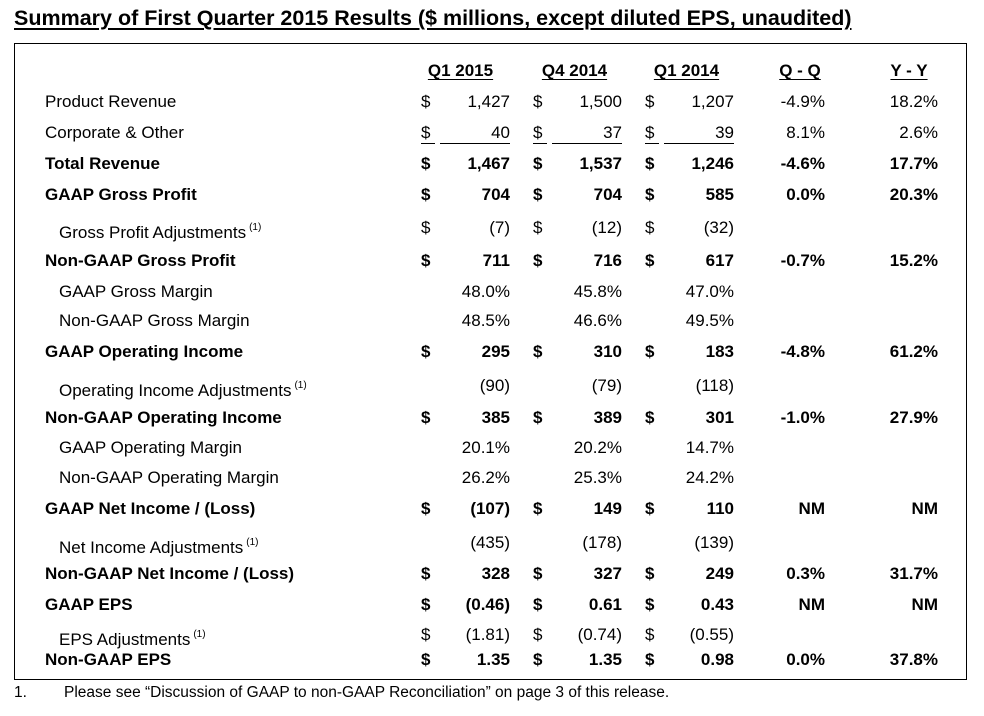 The height and width of the screenshot is (716, 984). Describe the element at coordinates (607, 573) in the screenshot. I see `value-q4-2014: 327` at that location.